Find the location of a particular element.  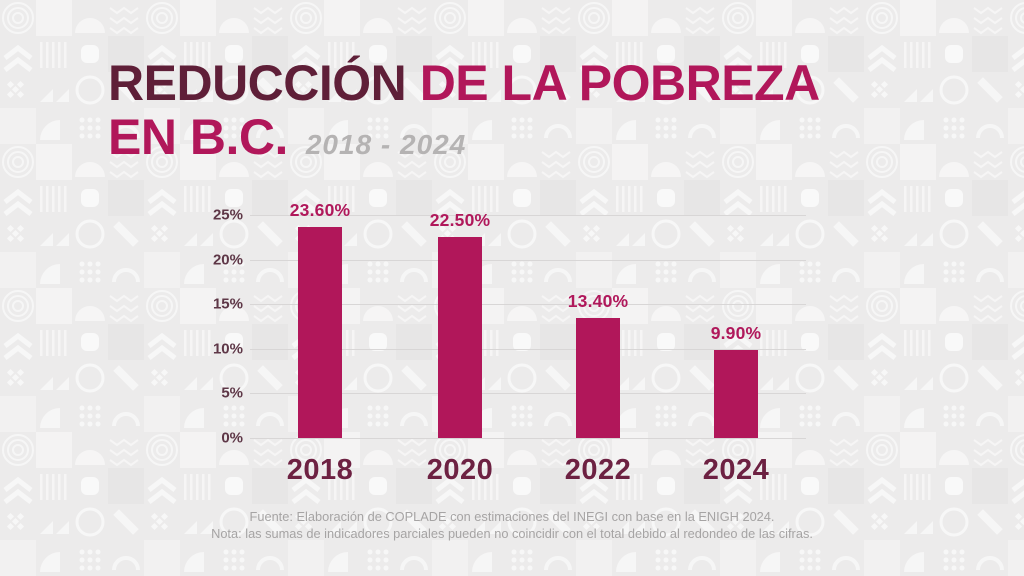

y-axis-tick-25%: 25% is located at coordinates (227, 215).